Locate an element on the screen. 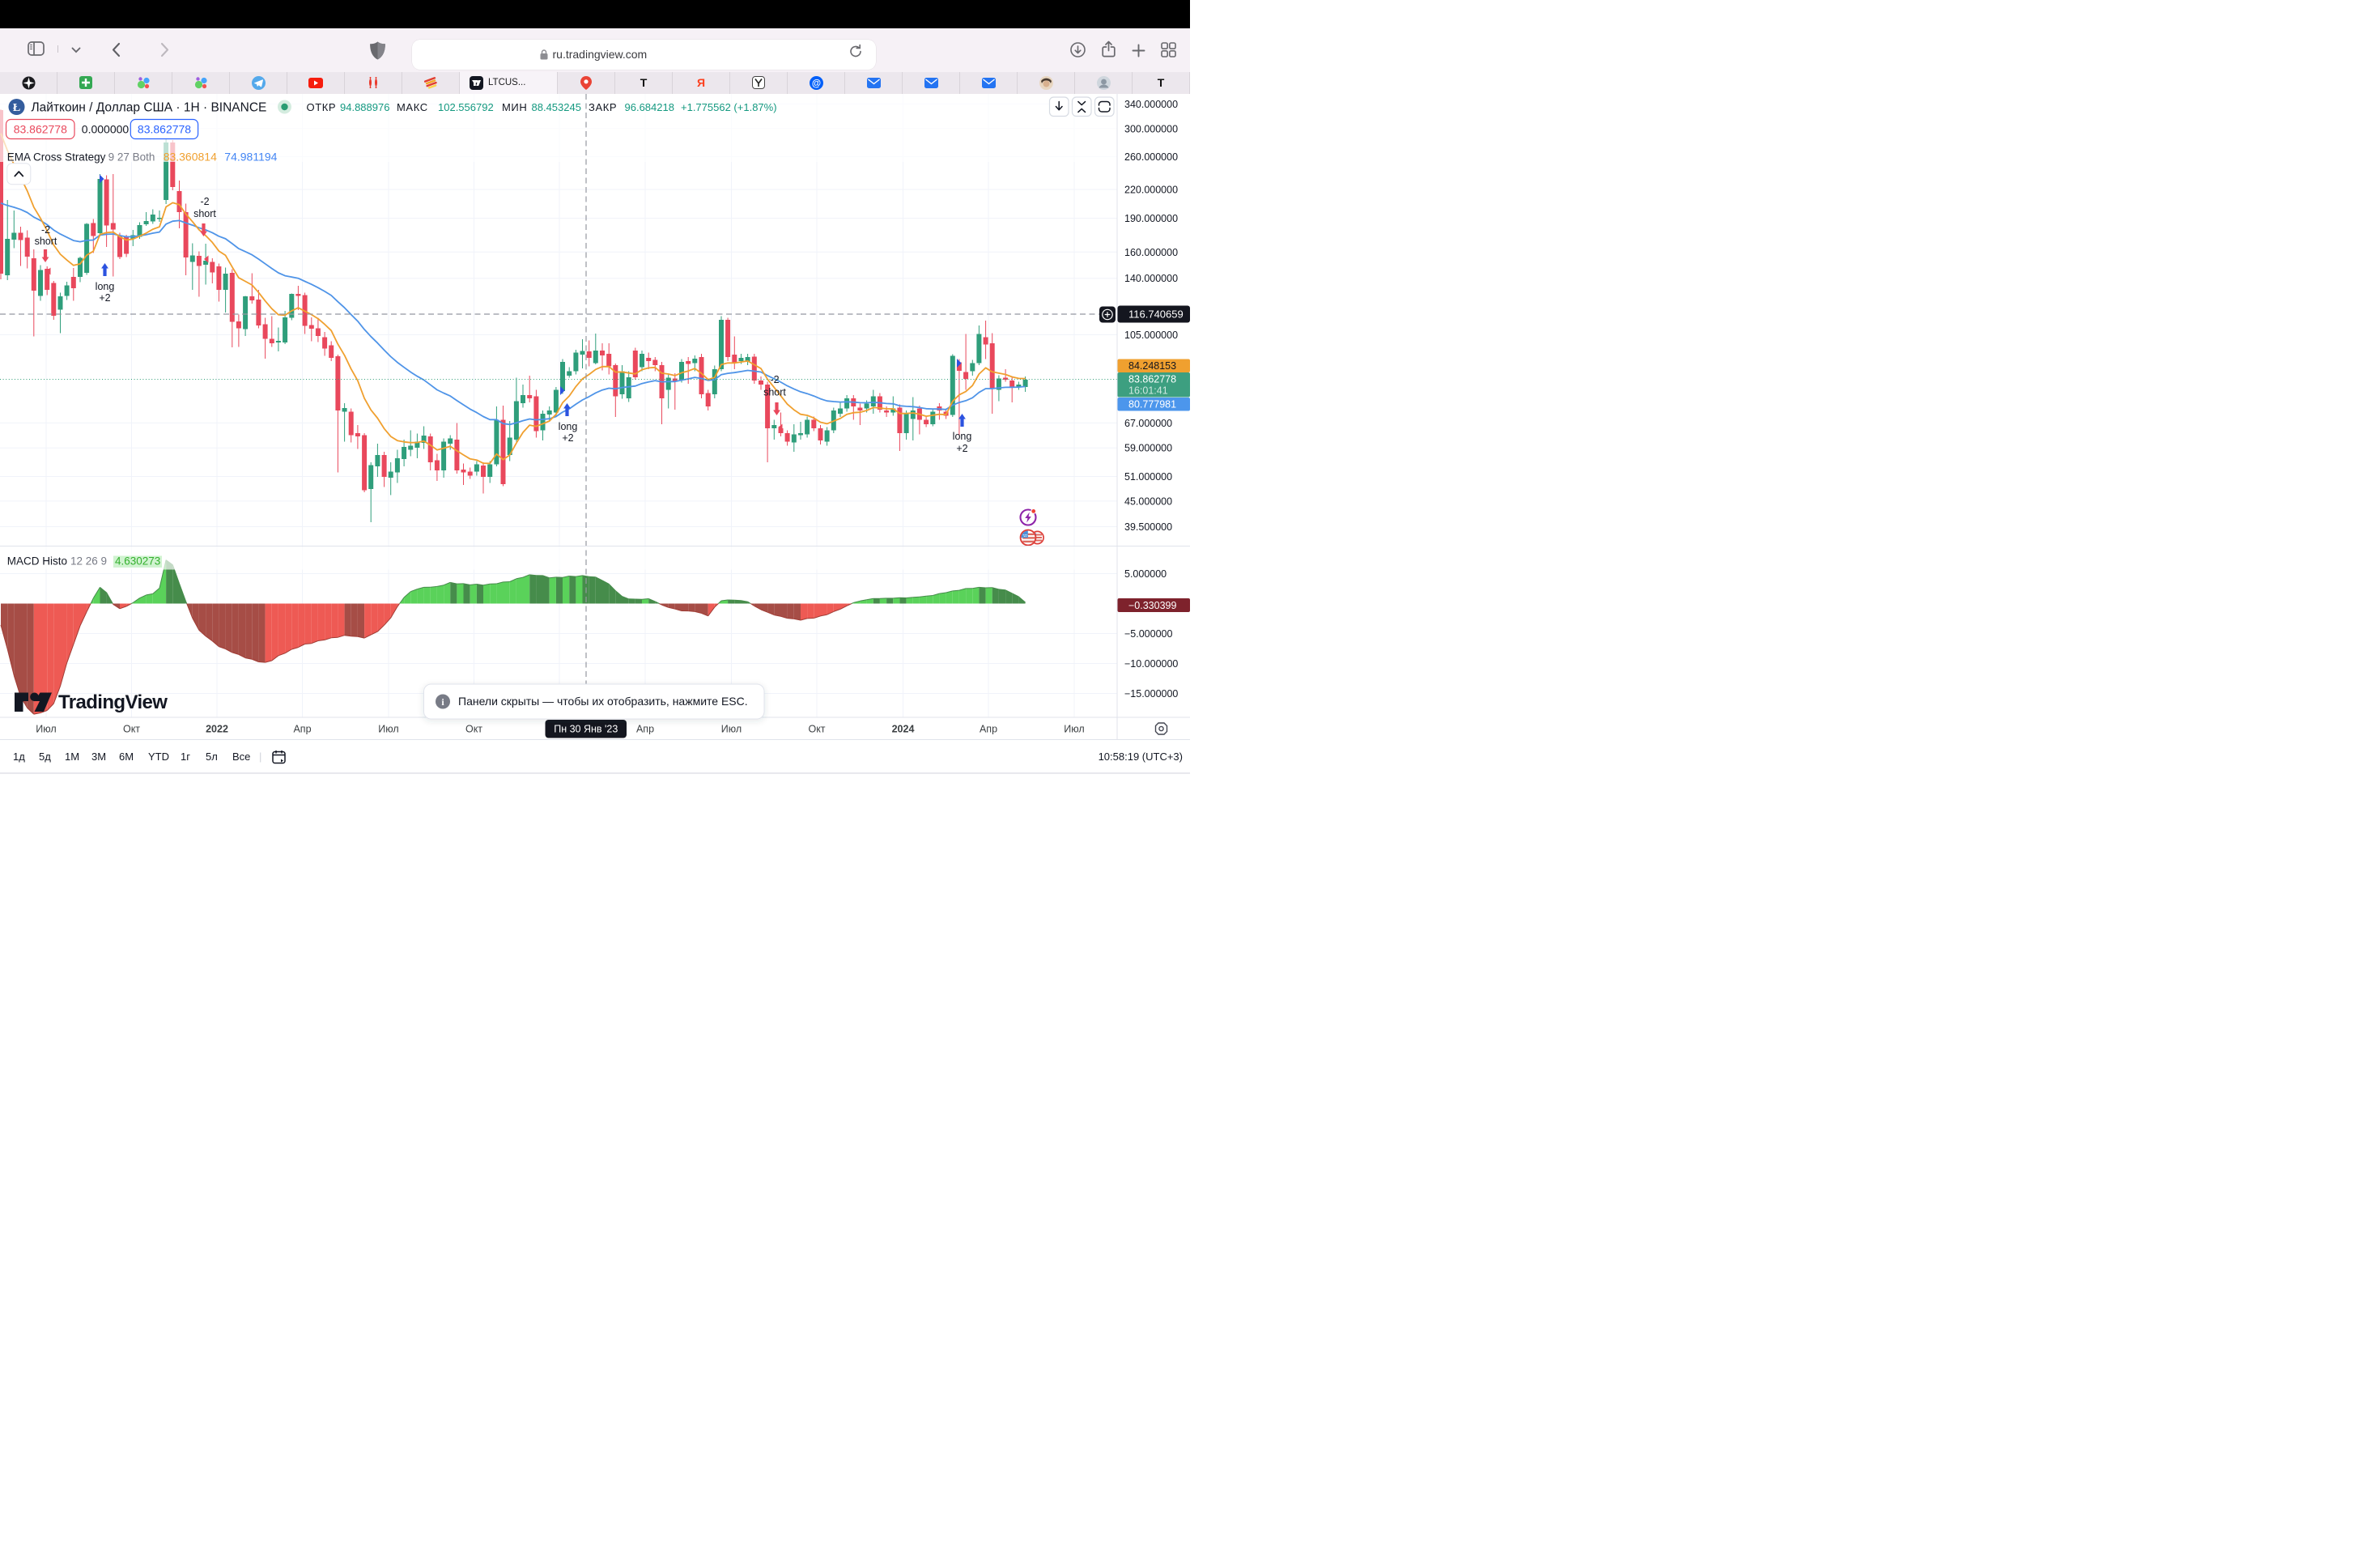  svg-text:Лайткоин / Доллар США · 1Н · B: Лайткоин / Доллар США · 1Н · BINANCE is located at coordinates (149, 108).